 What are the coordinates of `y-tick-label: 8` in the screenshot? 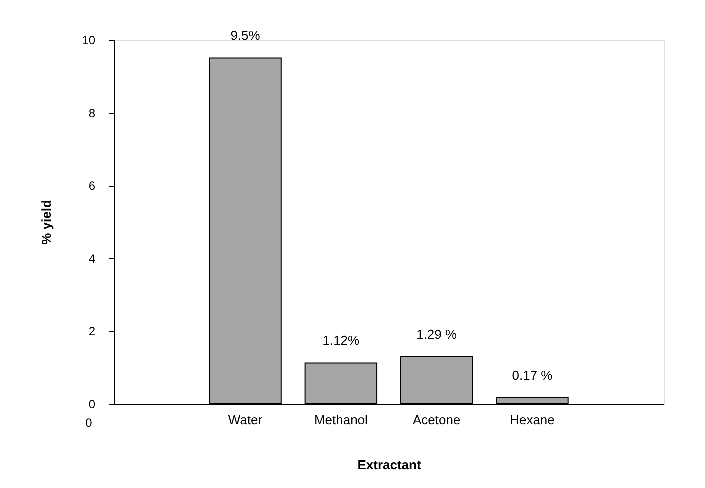 It's located at (92, 113).